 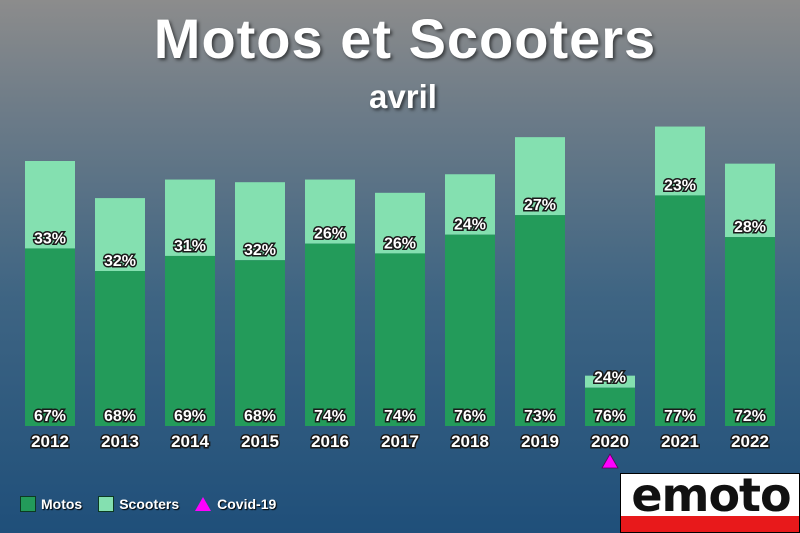 I want to click on bar-scooters-2016, so click(x=330, y=211).